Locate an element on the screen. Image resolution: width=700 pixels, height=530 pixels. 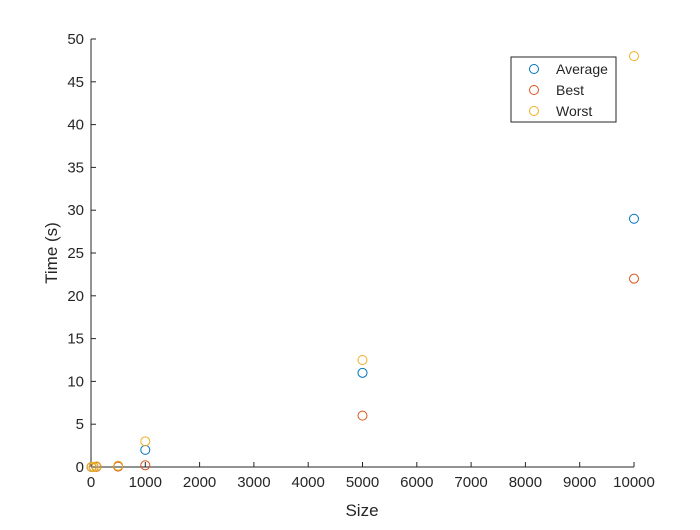
x-tick-label: 2000 is located at coordinates (199, 482).